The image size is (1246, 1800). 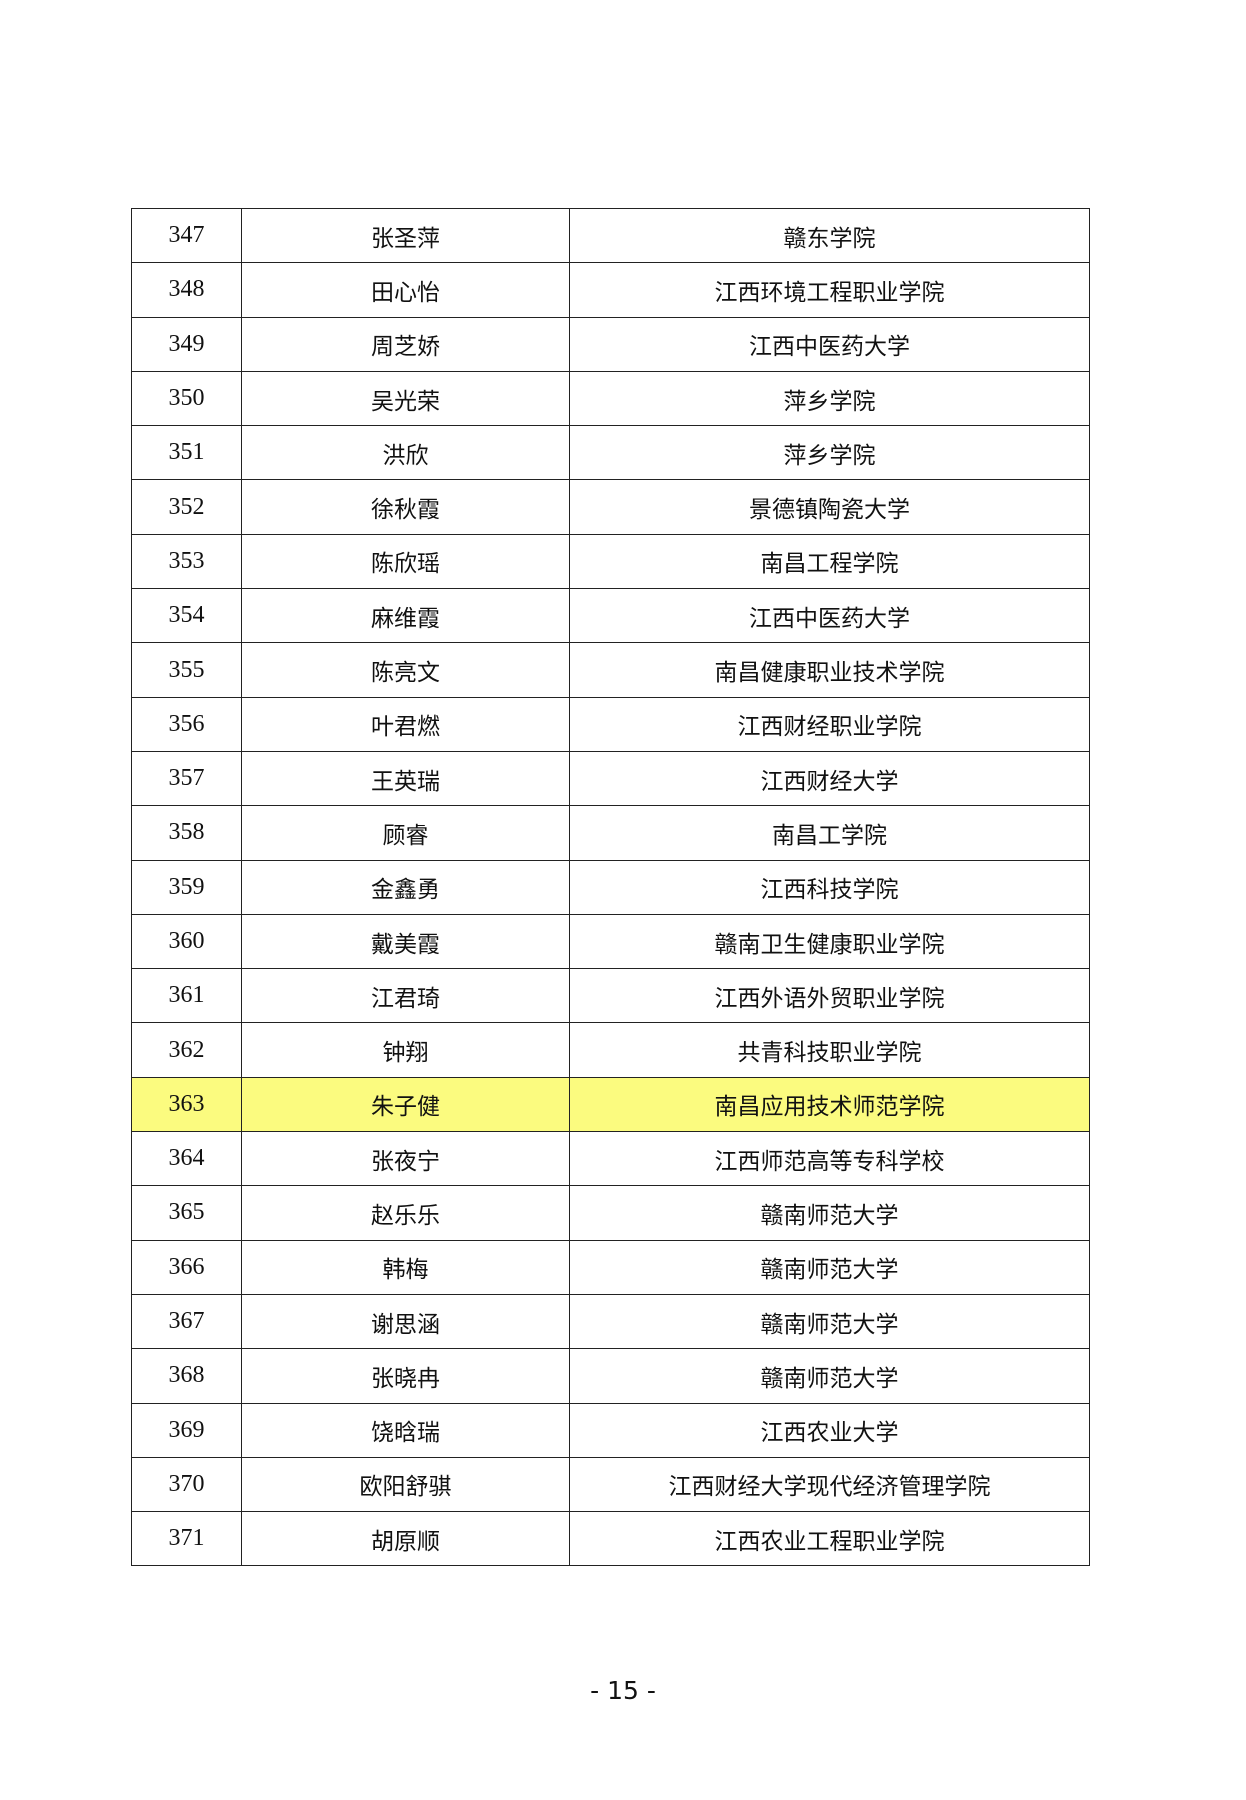 I want to click on table-row: 368 张晓冉 赣南师范大学, so click(x=610, y=1376).